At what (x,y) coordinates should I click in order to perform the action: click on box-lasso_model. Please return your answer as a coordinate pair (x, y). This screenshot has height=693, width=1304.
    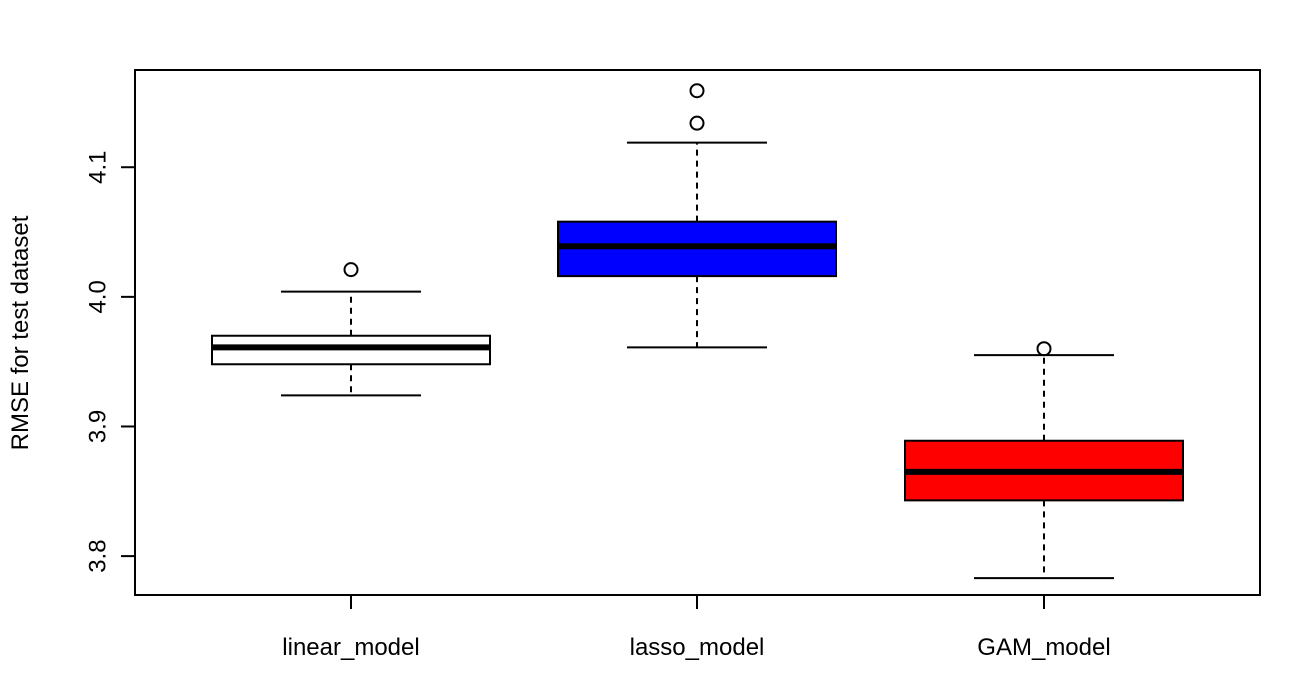
    Looking at the image, I should click on (697, 216).